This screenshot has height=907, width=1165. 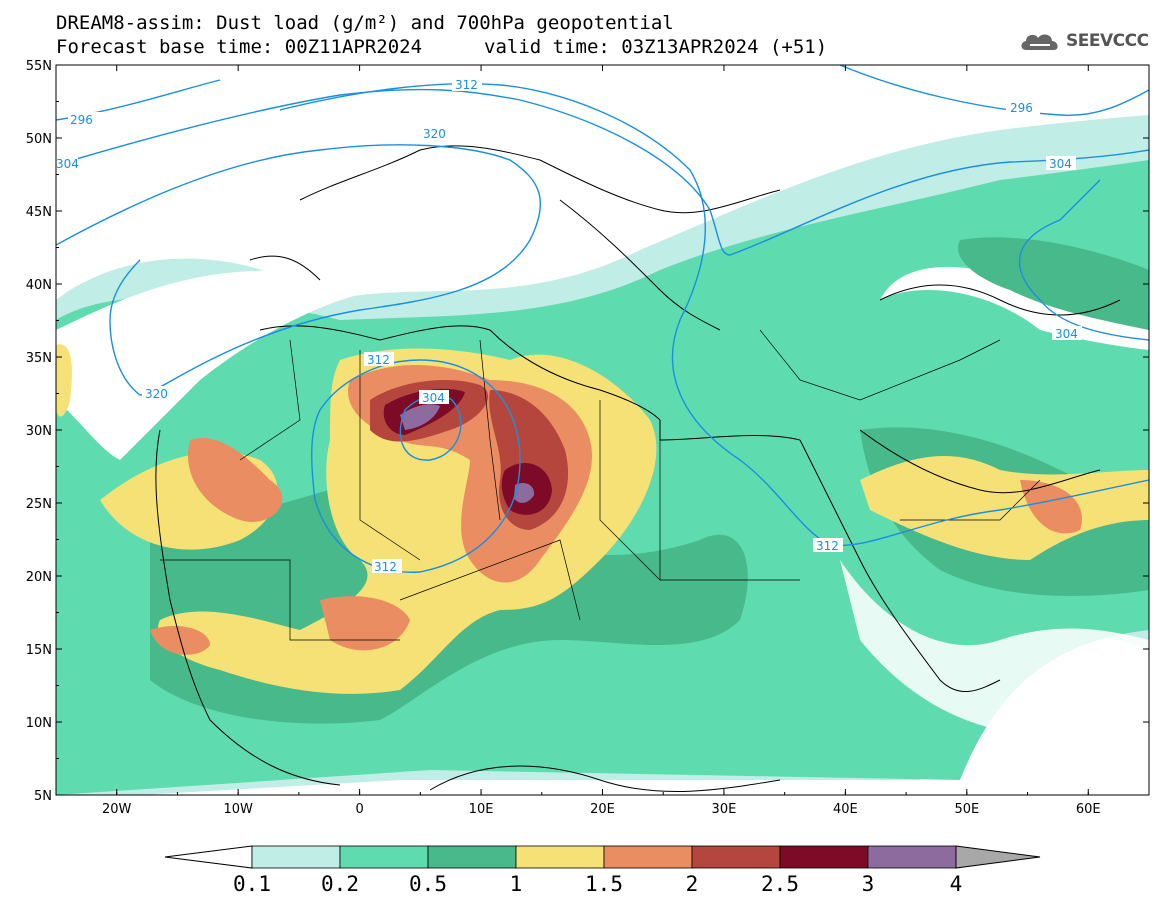 I want to click on lat-label: 45N, so click(x=39, y=212).